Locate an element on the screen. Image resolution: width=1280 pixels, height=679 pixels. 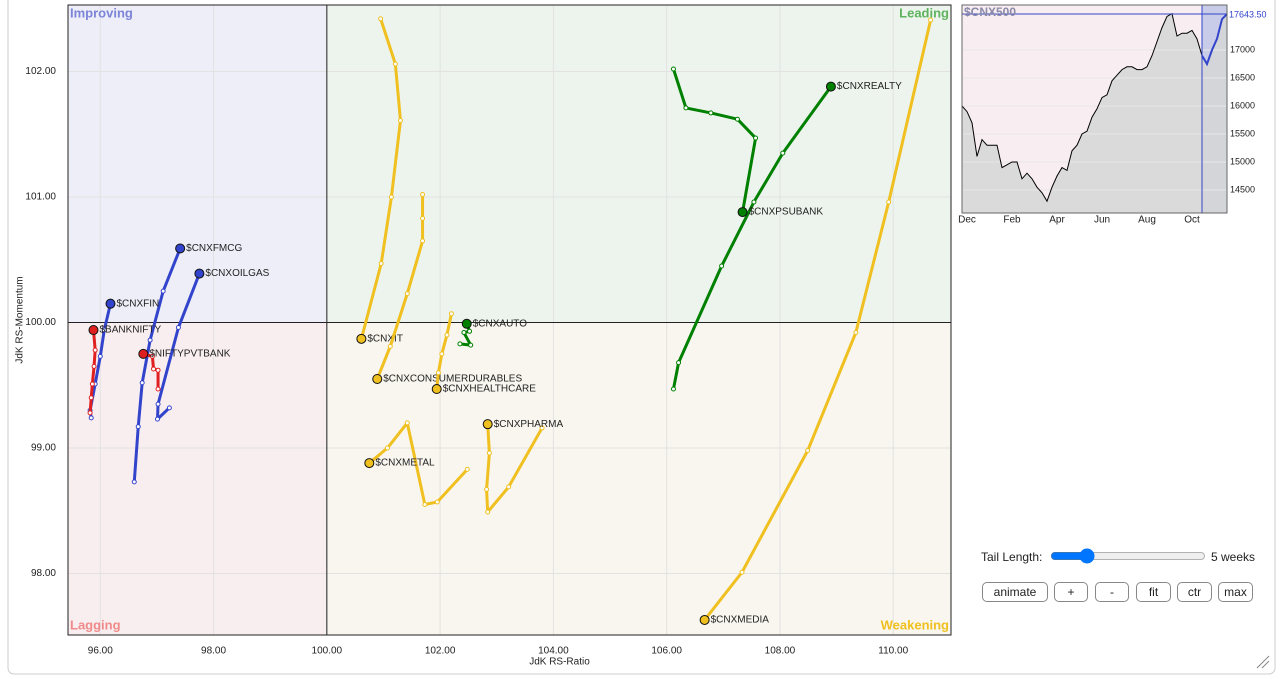
x-axis-label: JdK RS-Ratio is located at coordinates (559, 662).